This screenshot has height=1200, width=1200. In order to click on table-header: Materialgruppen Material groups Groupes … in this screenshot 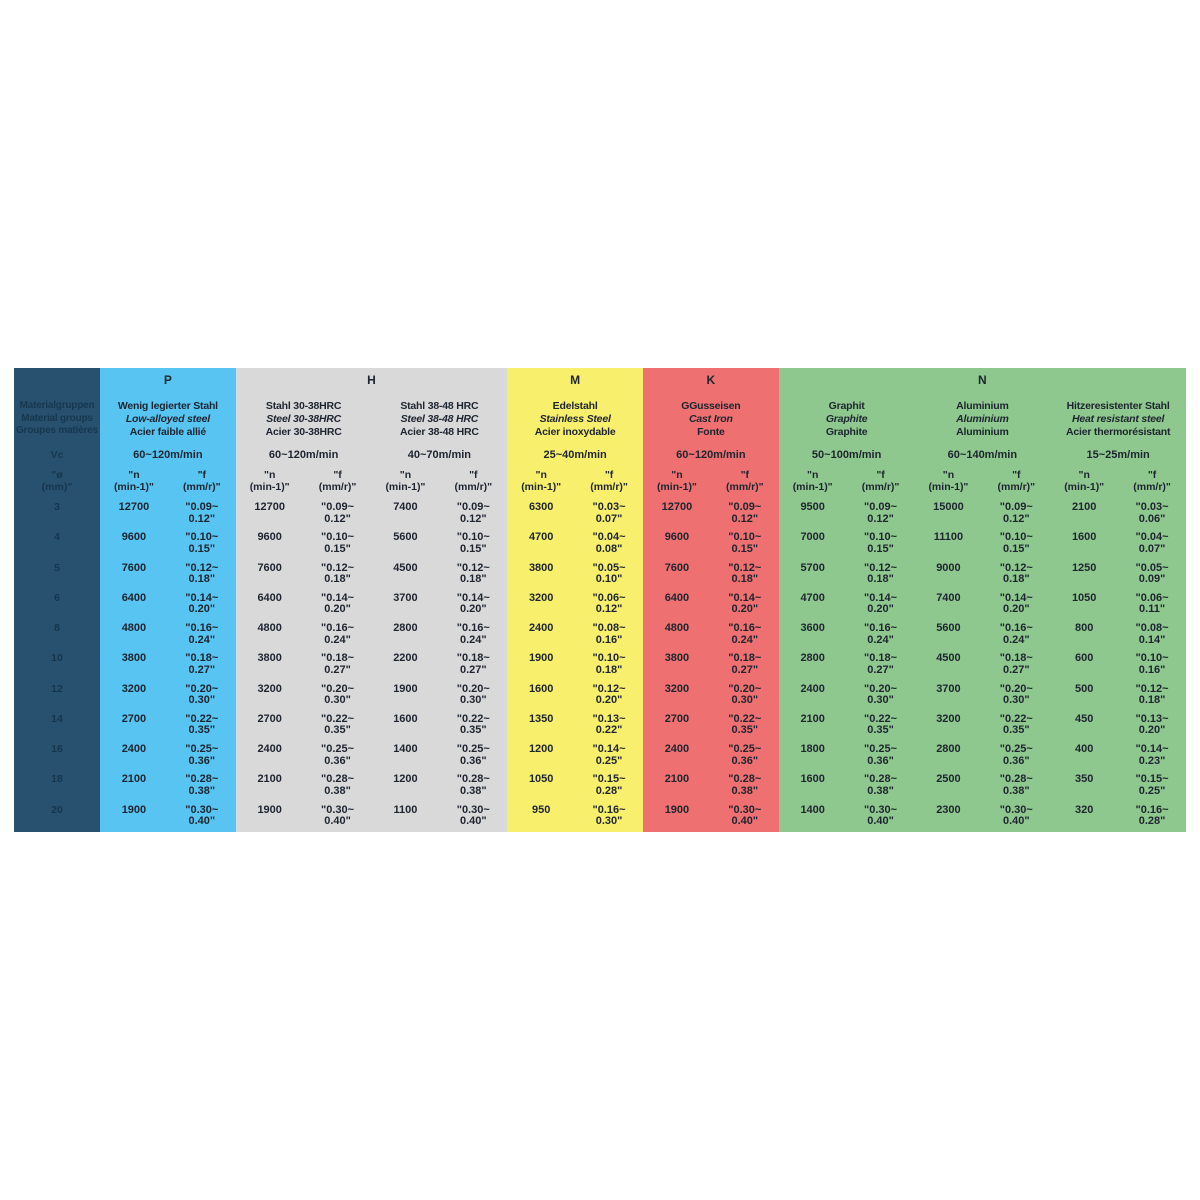, I will do `click(600, 433)`.